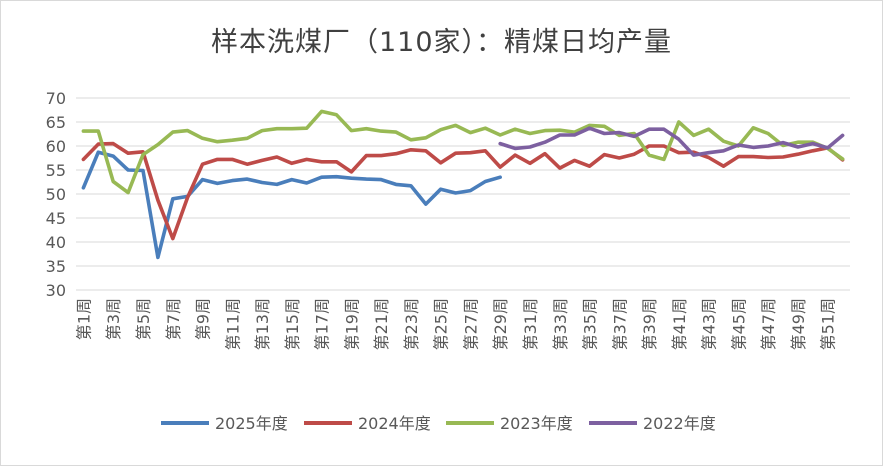  Describe the element at coordinates (251, 423) in the screenshot. I see `legend-label: 2025年度` at that location.